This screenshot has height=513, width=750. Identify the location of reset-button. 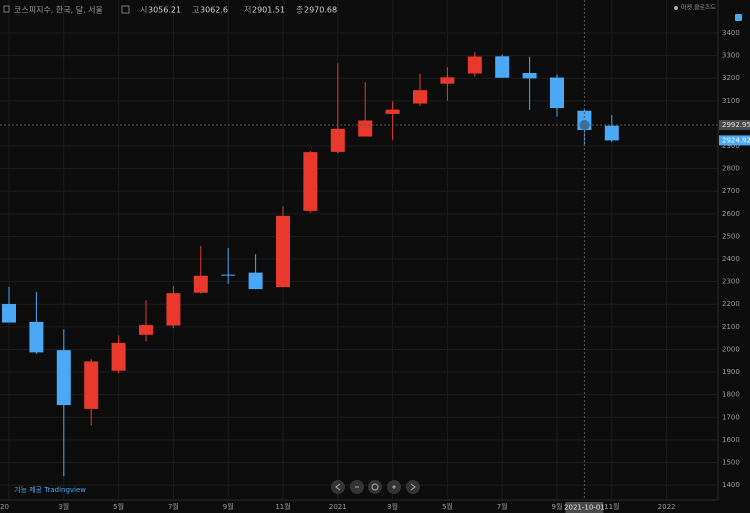
(375, 487).